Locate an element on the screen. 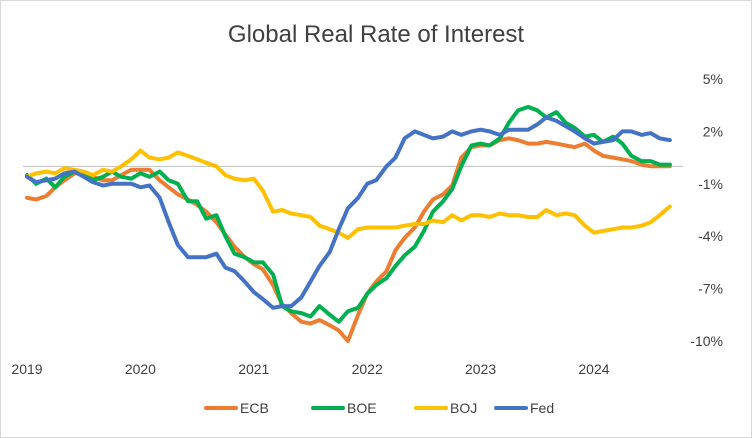  y-tick-label: -1% is located at coordinates (710, 184).